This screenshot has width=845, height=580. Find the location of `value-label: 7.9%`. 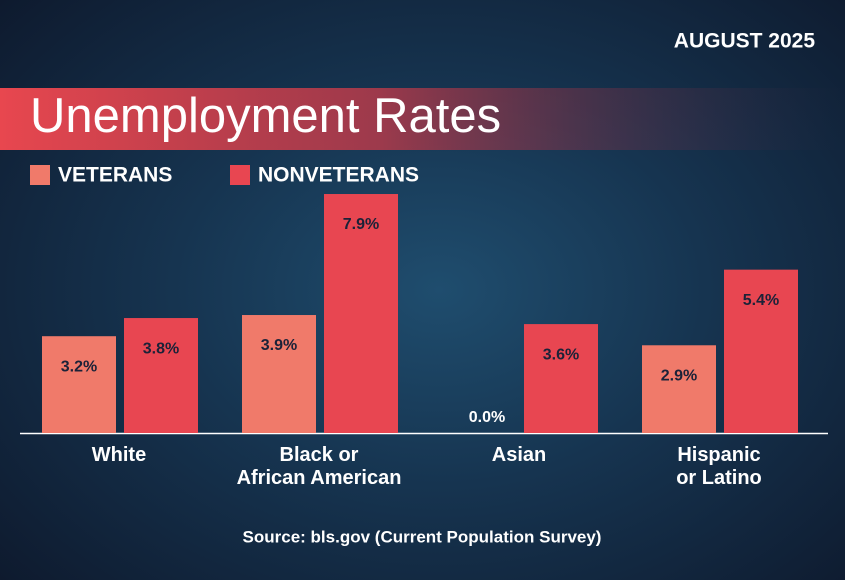

value-label: 7.9% is located at coordinates (361, 224).